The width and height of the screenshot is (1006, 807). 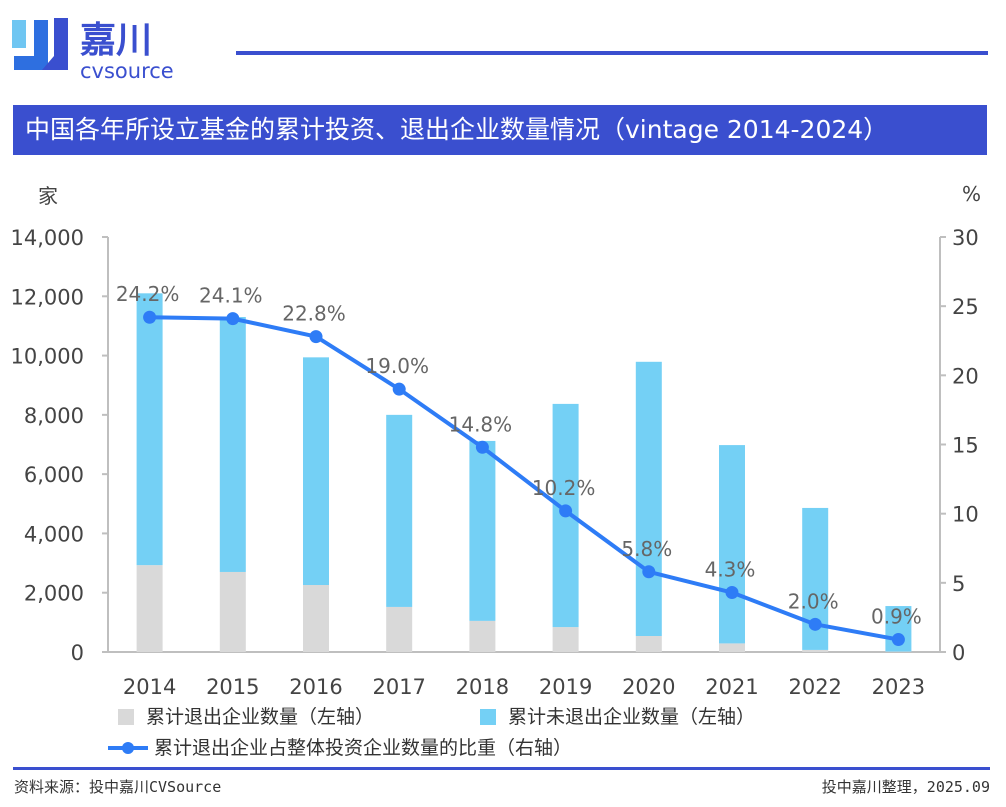 I want to click on legend-item-ratio: 累计退出企业占整体投资企业数量的比重（右轴）, so click(x=340, y=746).